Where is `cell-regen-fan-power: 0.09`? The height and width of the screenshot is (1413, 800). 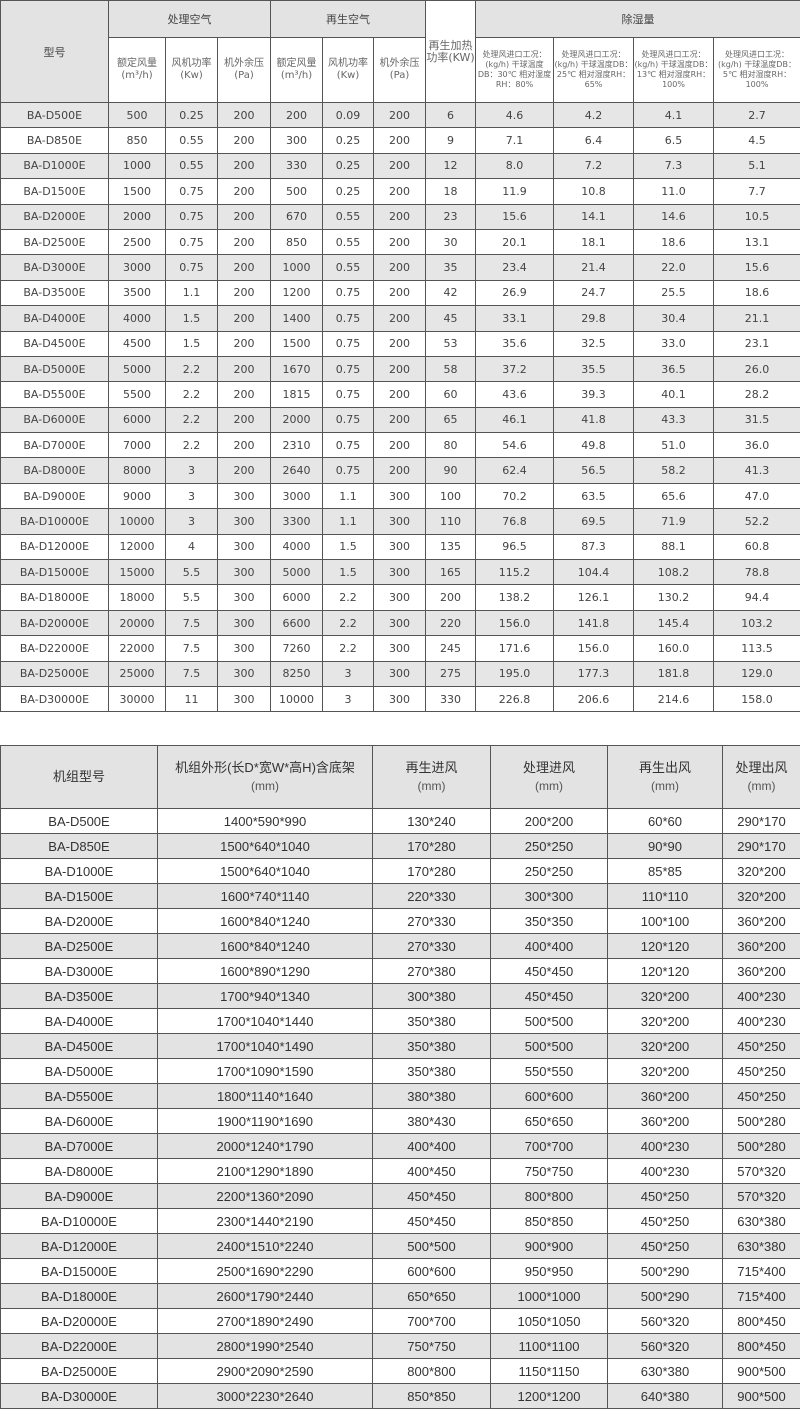
cell-regen-fan-power: 0.09 is located at coordinates (348, 115).